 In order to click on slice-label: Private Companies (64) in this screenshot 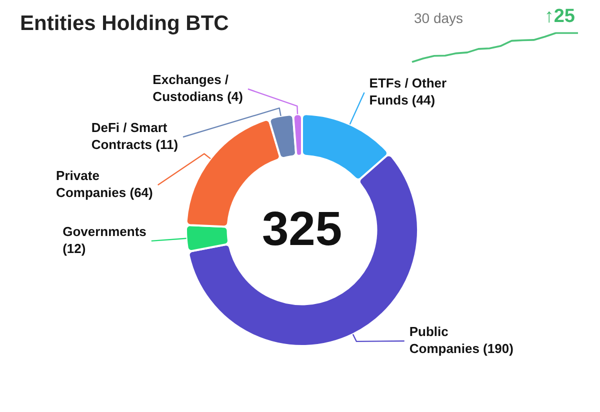, I will do `click(104, 184)`.